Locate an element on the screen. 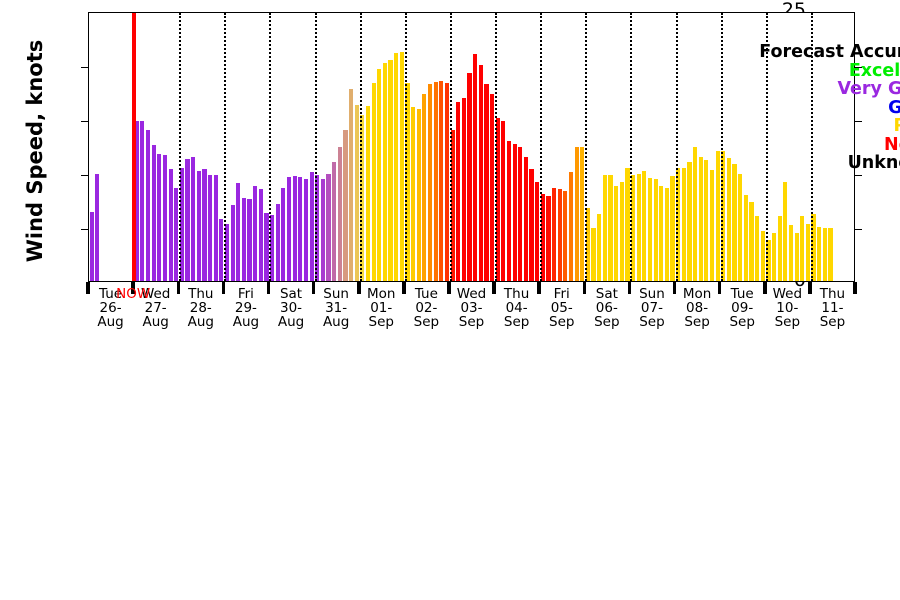 The image size is (900, 600). day-label: Sun 07-Sep is located at coordinates (651, 308).